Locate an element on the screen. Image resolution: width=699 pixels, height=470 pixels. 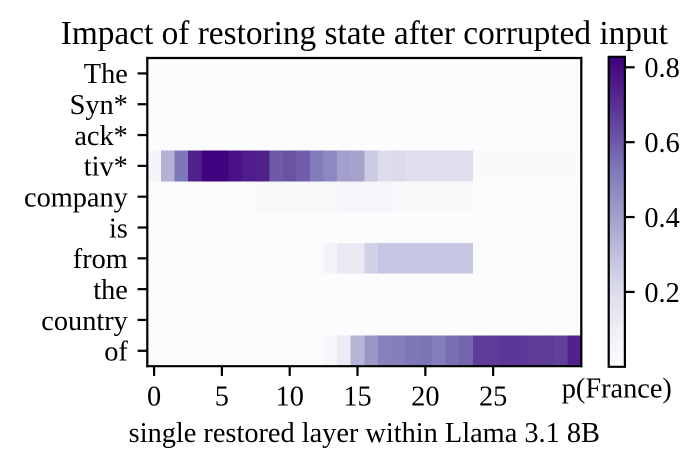
svg-text: 15 is located at coordinates (357, 396).